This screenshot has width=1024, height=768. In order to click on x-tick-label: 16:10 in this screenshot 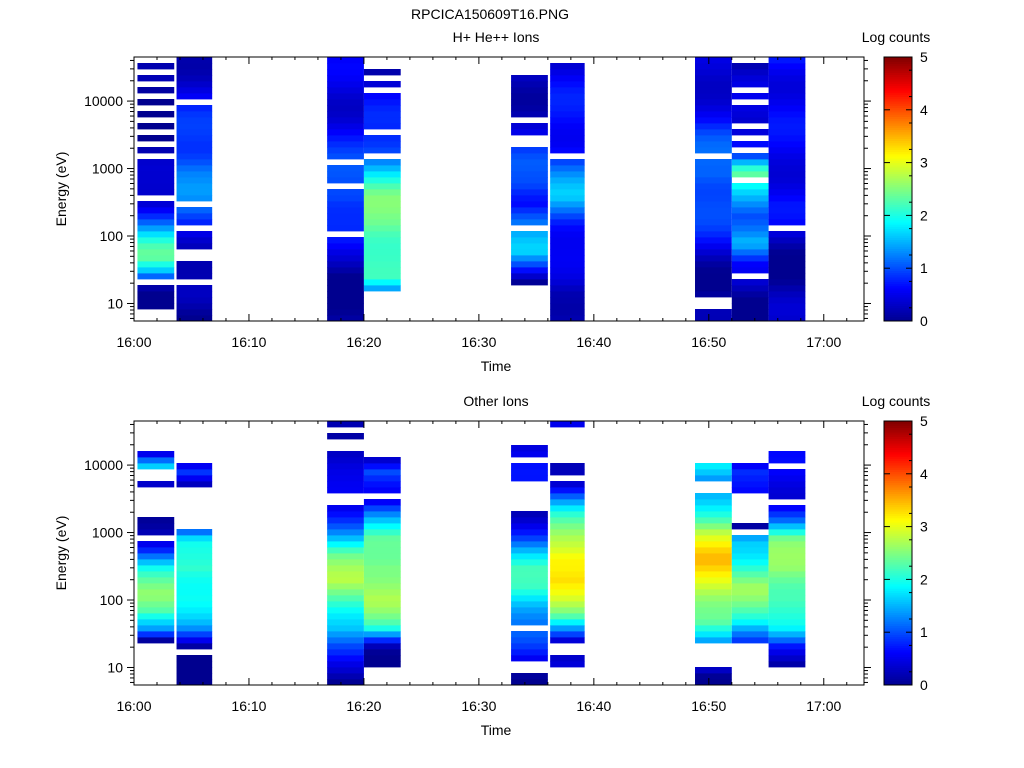, I will do `click(248, 706)`.